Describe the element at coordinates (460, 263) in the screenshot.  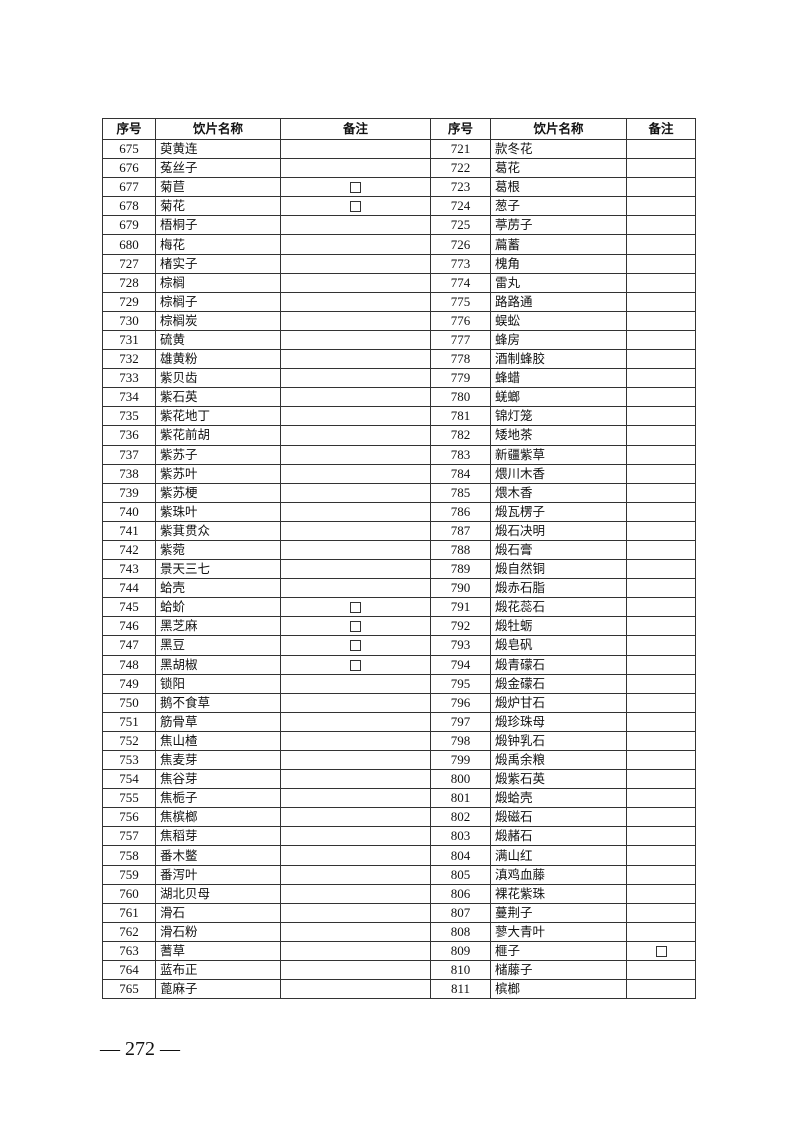
I see `item-number: 773` at that location.